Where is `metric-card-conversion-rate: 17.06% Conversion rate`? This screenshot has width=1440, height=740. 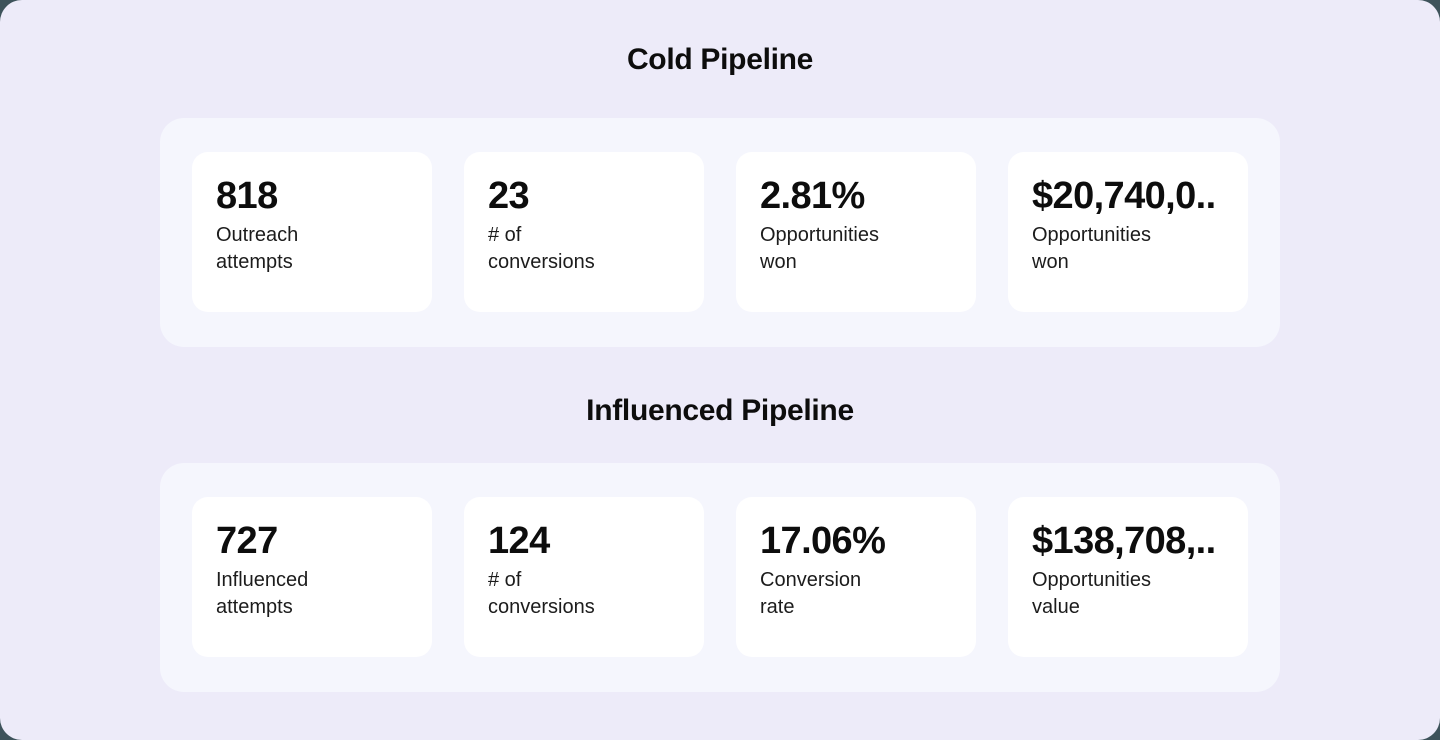 metric-card-conversion-rate: 17.06% Conversion rate is located at coordinates (856, 577).